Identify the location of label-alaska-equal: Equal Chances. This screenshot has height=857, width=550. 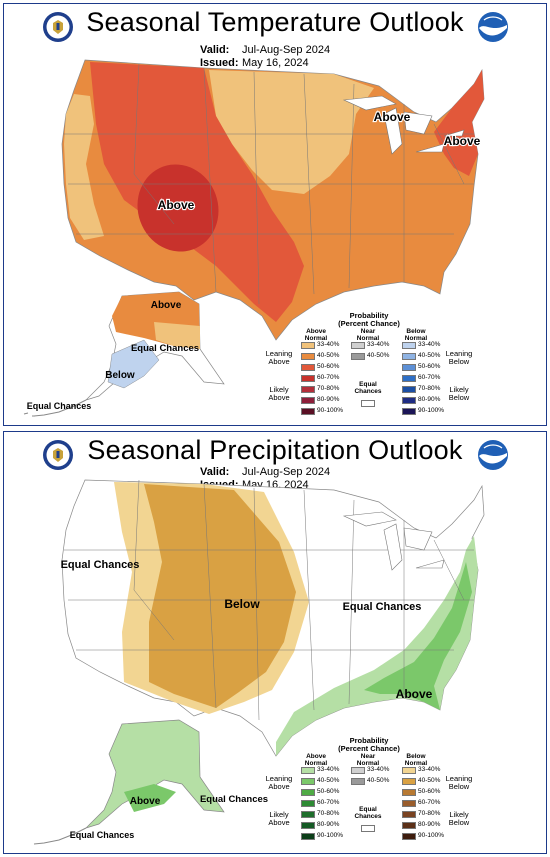
(165, 348).